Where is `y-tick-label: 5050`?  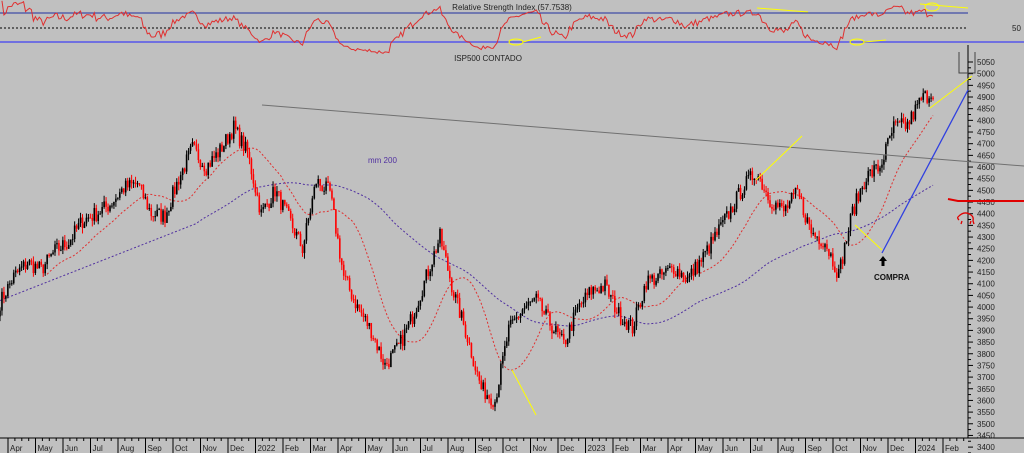
y-tick-label: 5050 is located at coordinates (986, 62).